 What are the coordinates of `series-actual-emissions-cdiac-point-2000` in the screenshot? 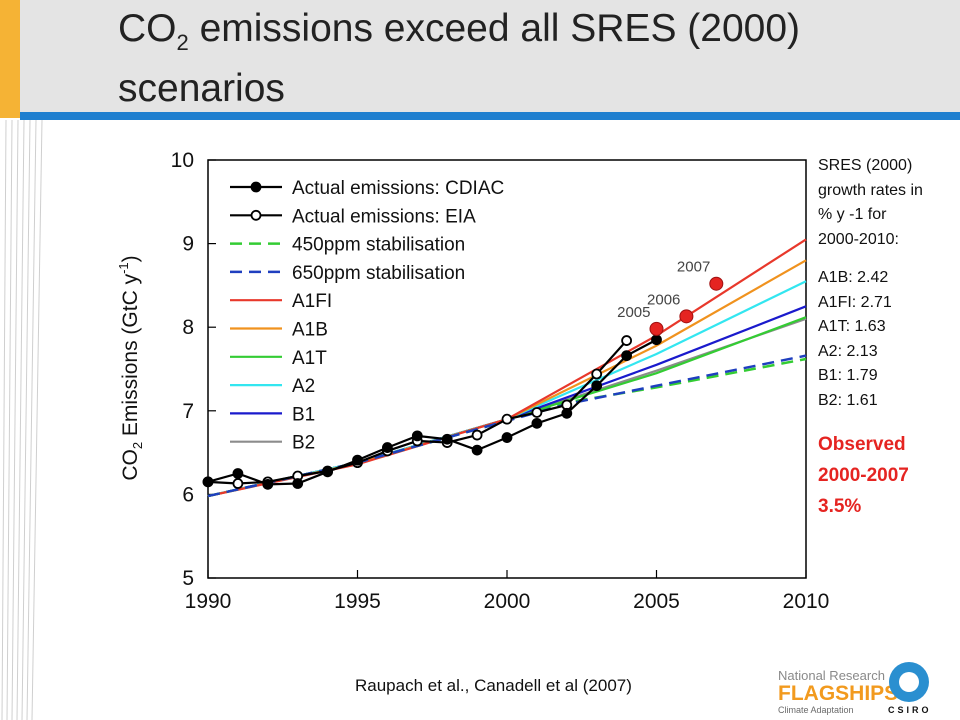 It's located at (507, 437).